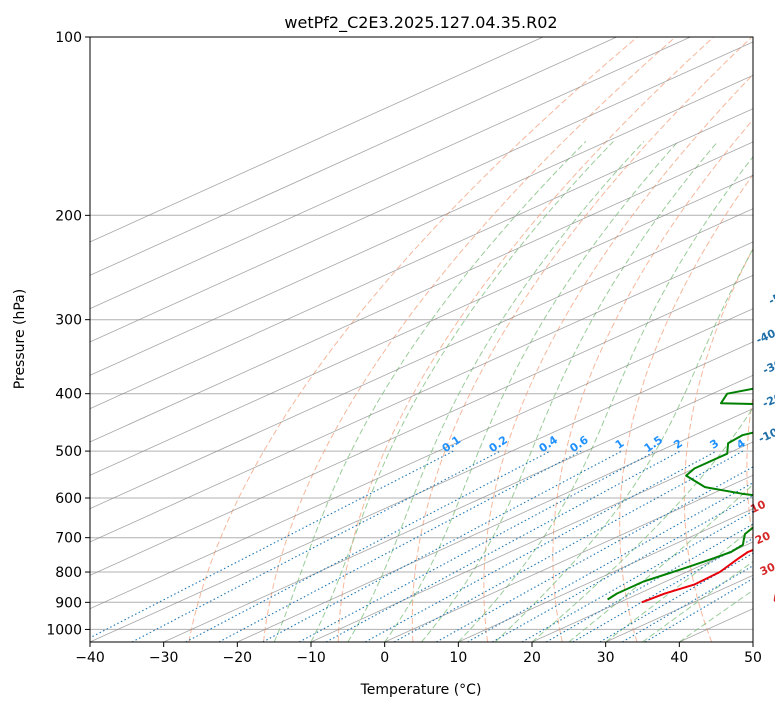 The image size is (775, 708). Describe the element at coordinates (679, 658) in the screenshot. I see `x-tick-label: 40` at that location.